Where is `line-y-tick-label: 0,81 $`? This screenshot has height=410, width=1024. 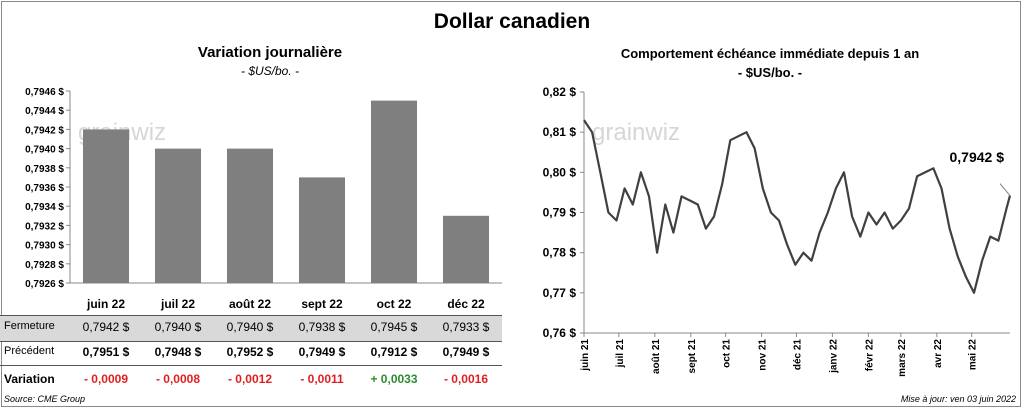
line-y-tick-label: 0,81 $ is located at coordinates (560, 132).